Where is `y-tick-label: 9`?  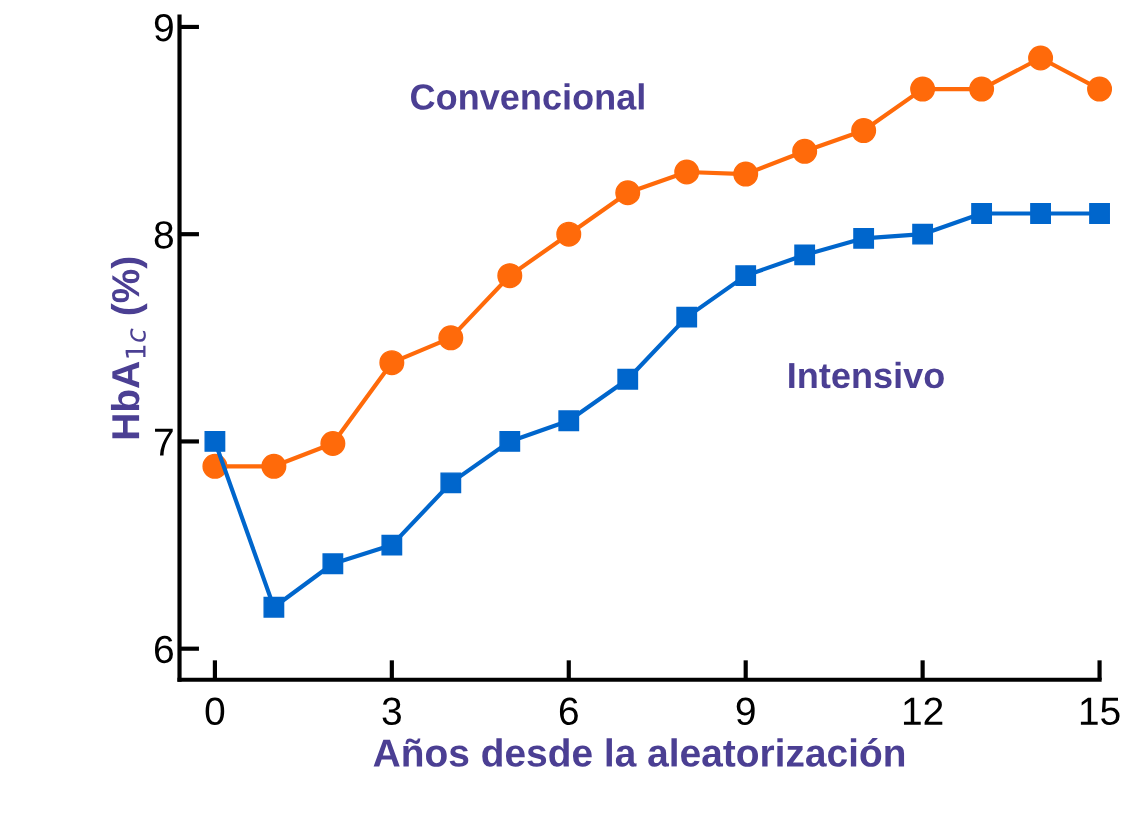 y-tick-label: 9 is located at coordinates (163, 27).